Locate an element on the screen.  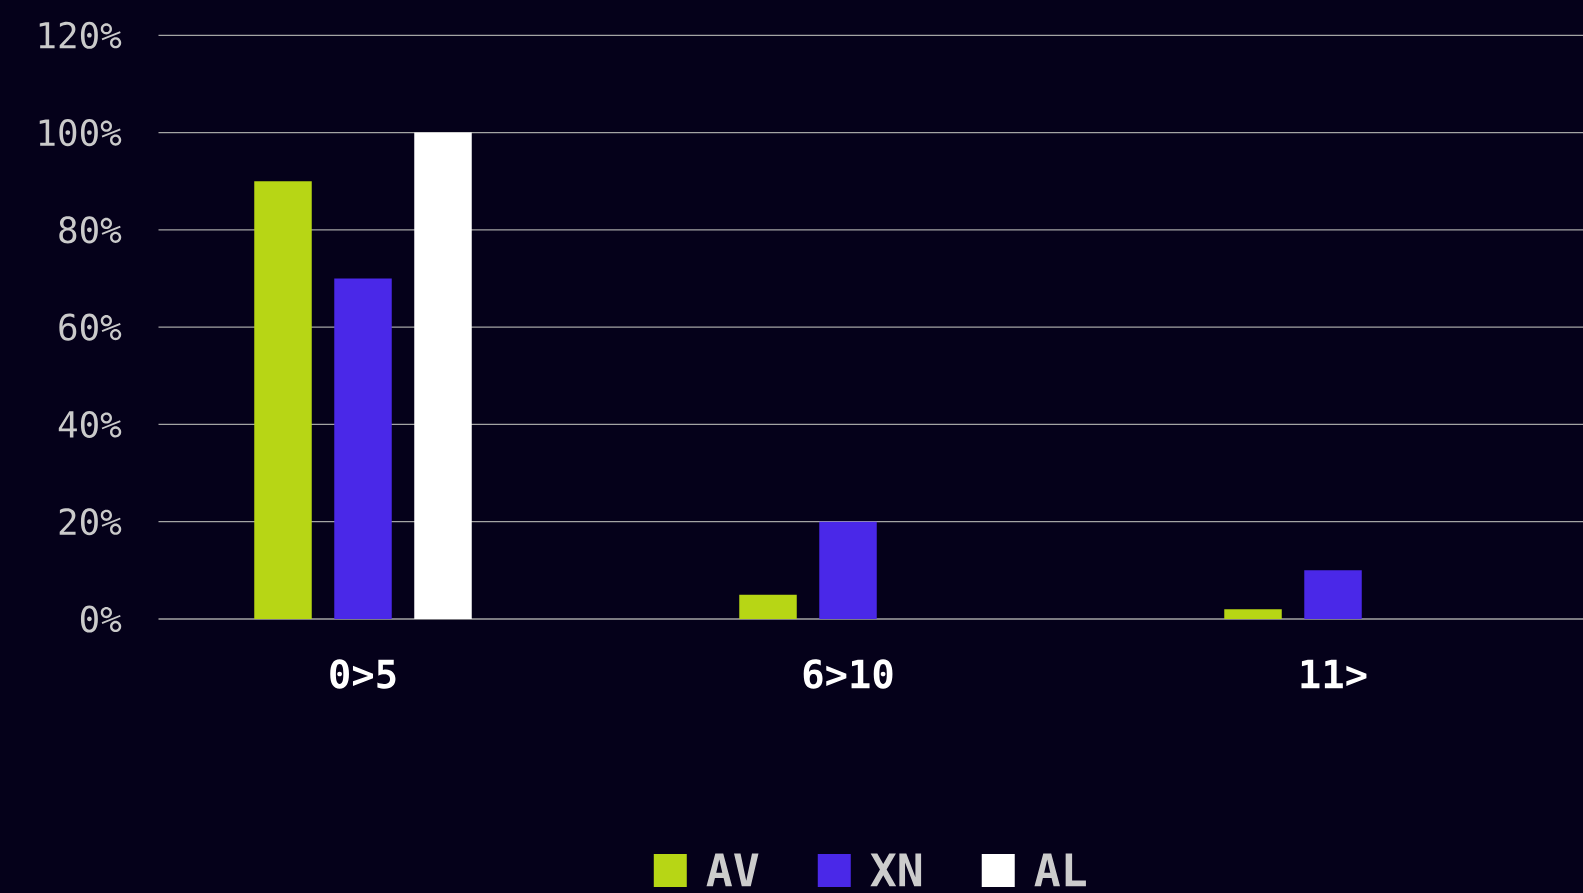
y-tick-label: 40% is located at coordinates (90, 424).